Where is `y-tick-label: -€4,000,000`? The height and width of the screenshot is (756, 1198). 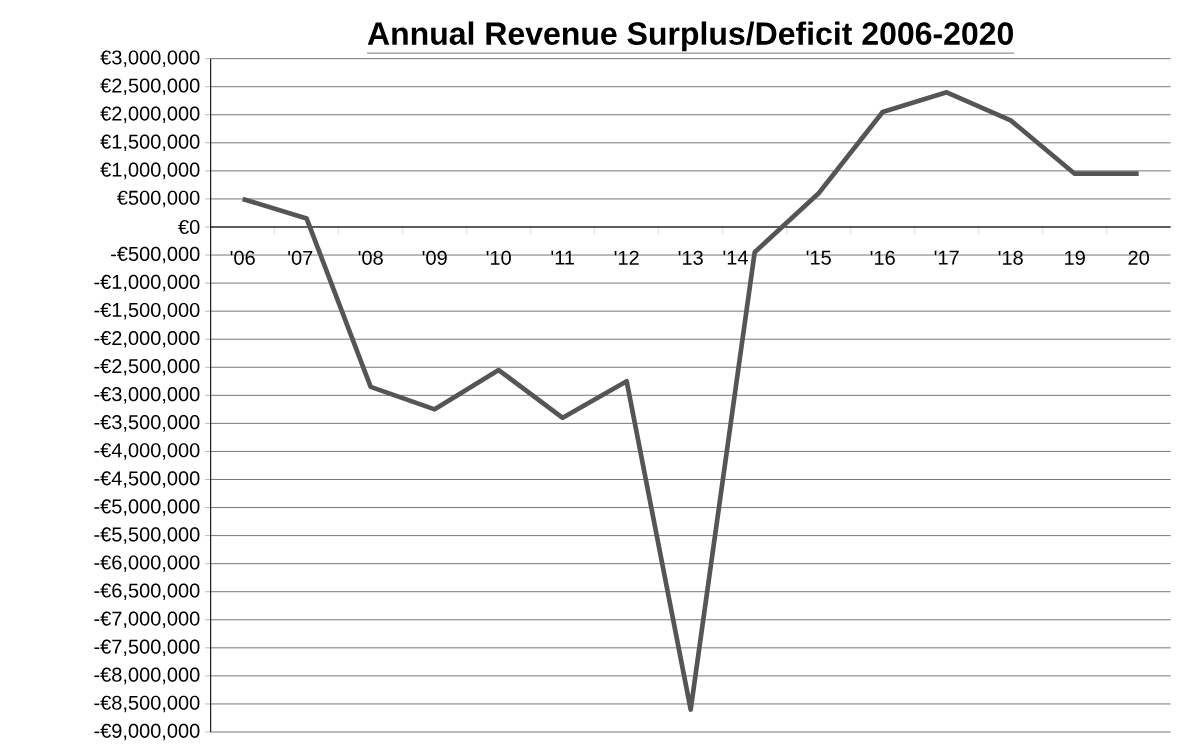 y-tick-label: -€4,000,000 is located at coordinates (147, 451).